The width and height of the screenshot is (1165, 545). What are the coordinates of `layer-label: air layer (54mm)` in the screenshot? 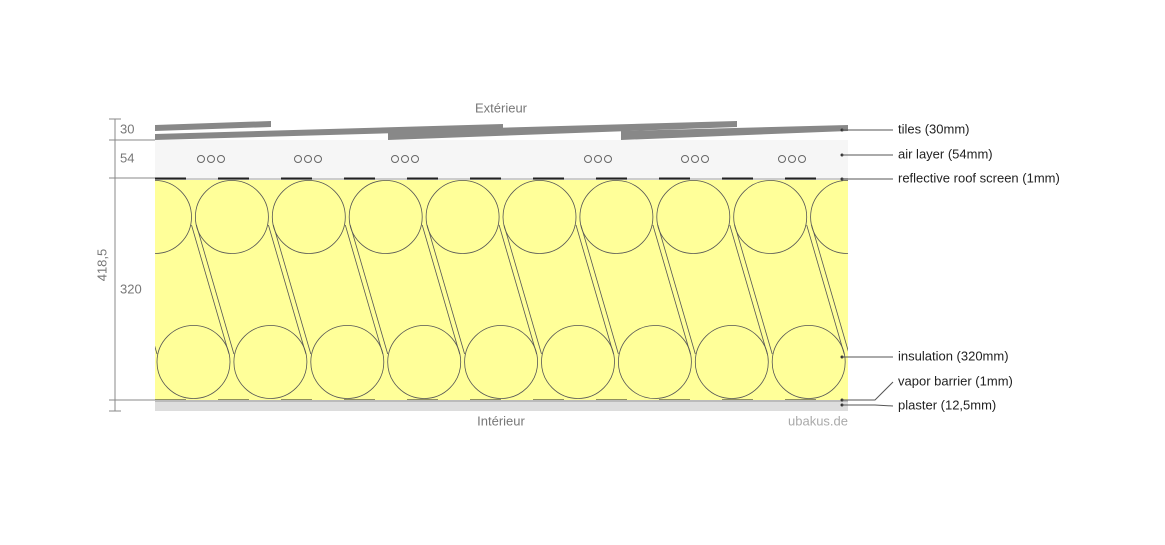 It's located at (945, 153).